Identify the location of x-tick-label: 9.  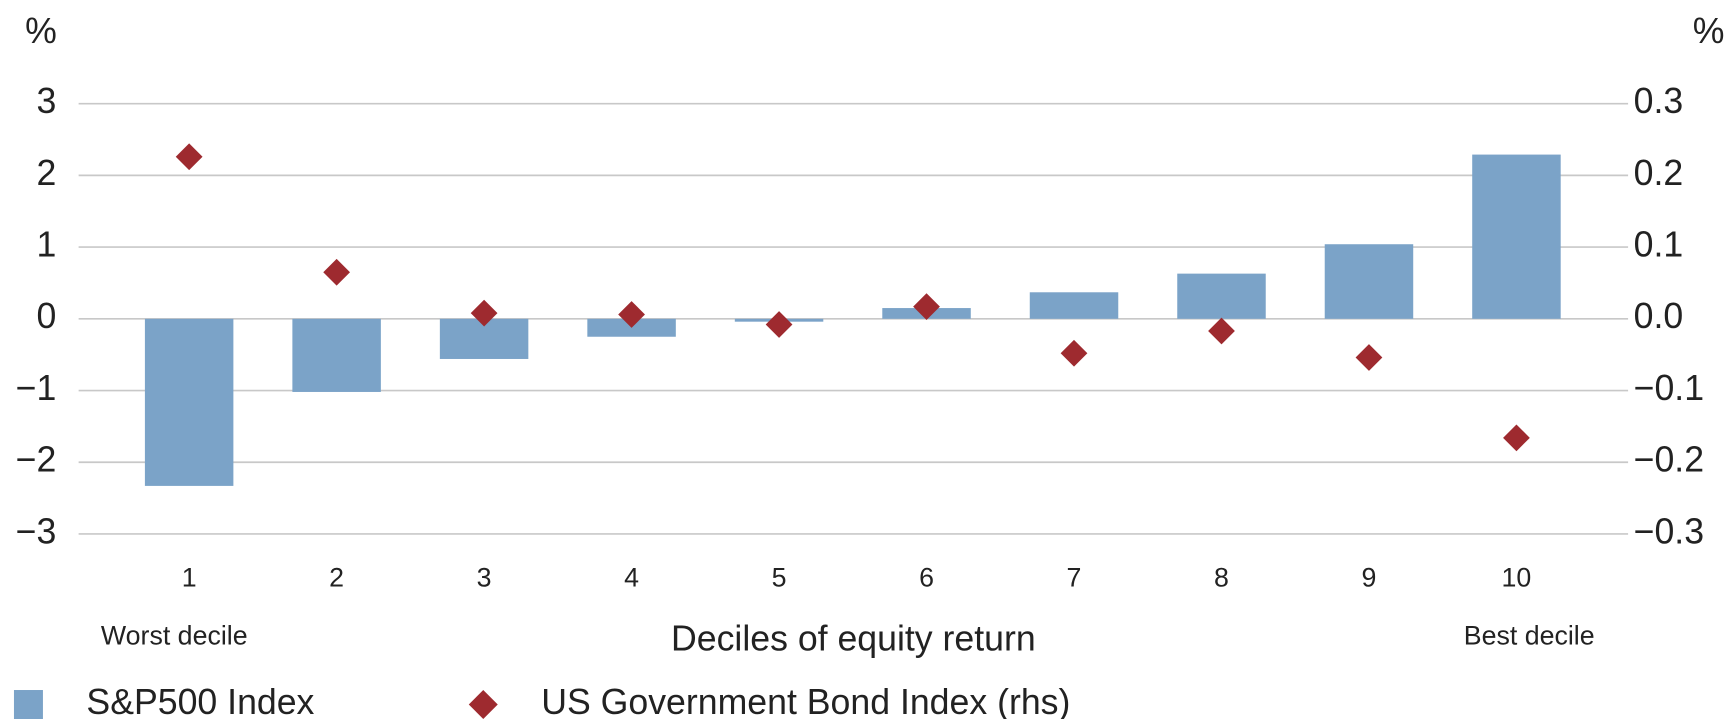
(1369, 578).